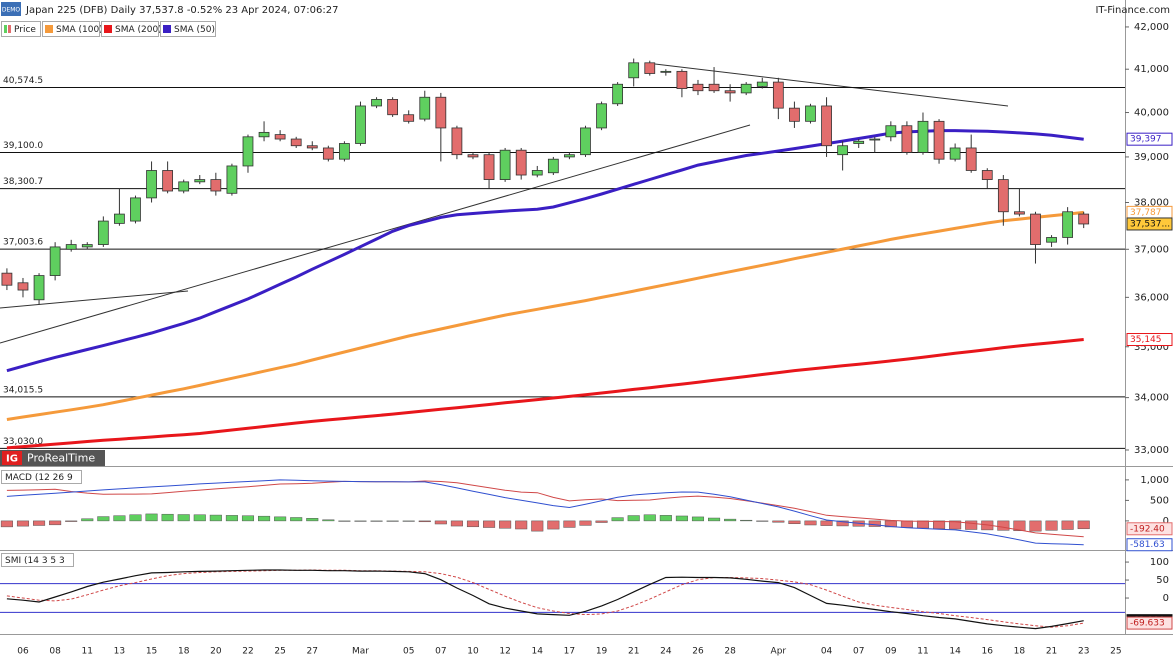 Image resolution: width=1173 pixels, height=660 pixels. I want to click on last-price-label-box, so click(1149, 224).